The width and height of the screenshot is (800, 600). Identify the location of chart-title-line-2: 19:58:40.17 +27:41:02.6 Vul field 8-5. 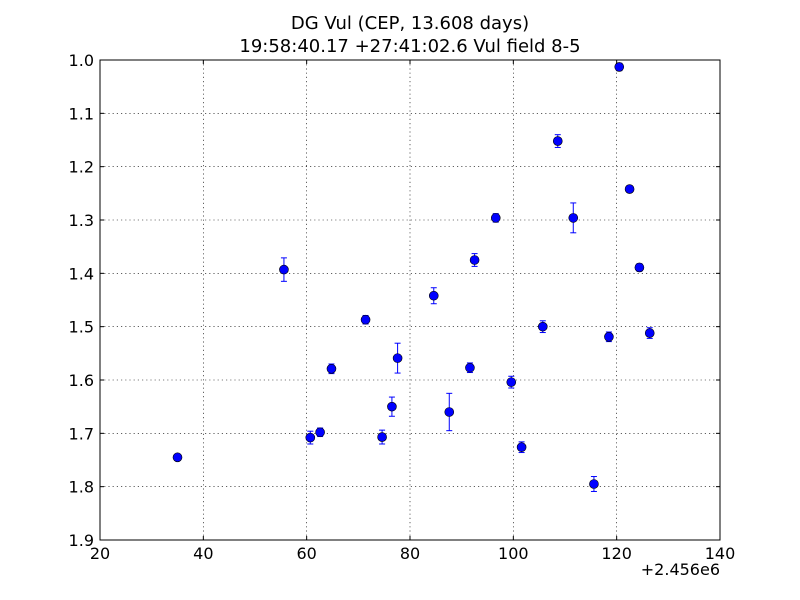
(409, 46).